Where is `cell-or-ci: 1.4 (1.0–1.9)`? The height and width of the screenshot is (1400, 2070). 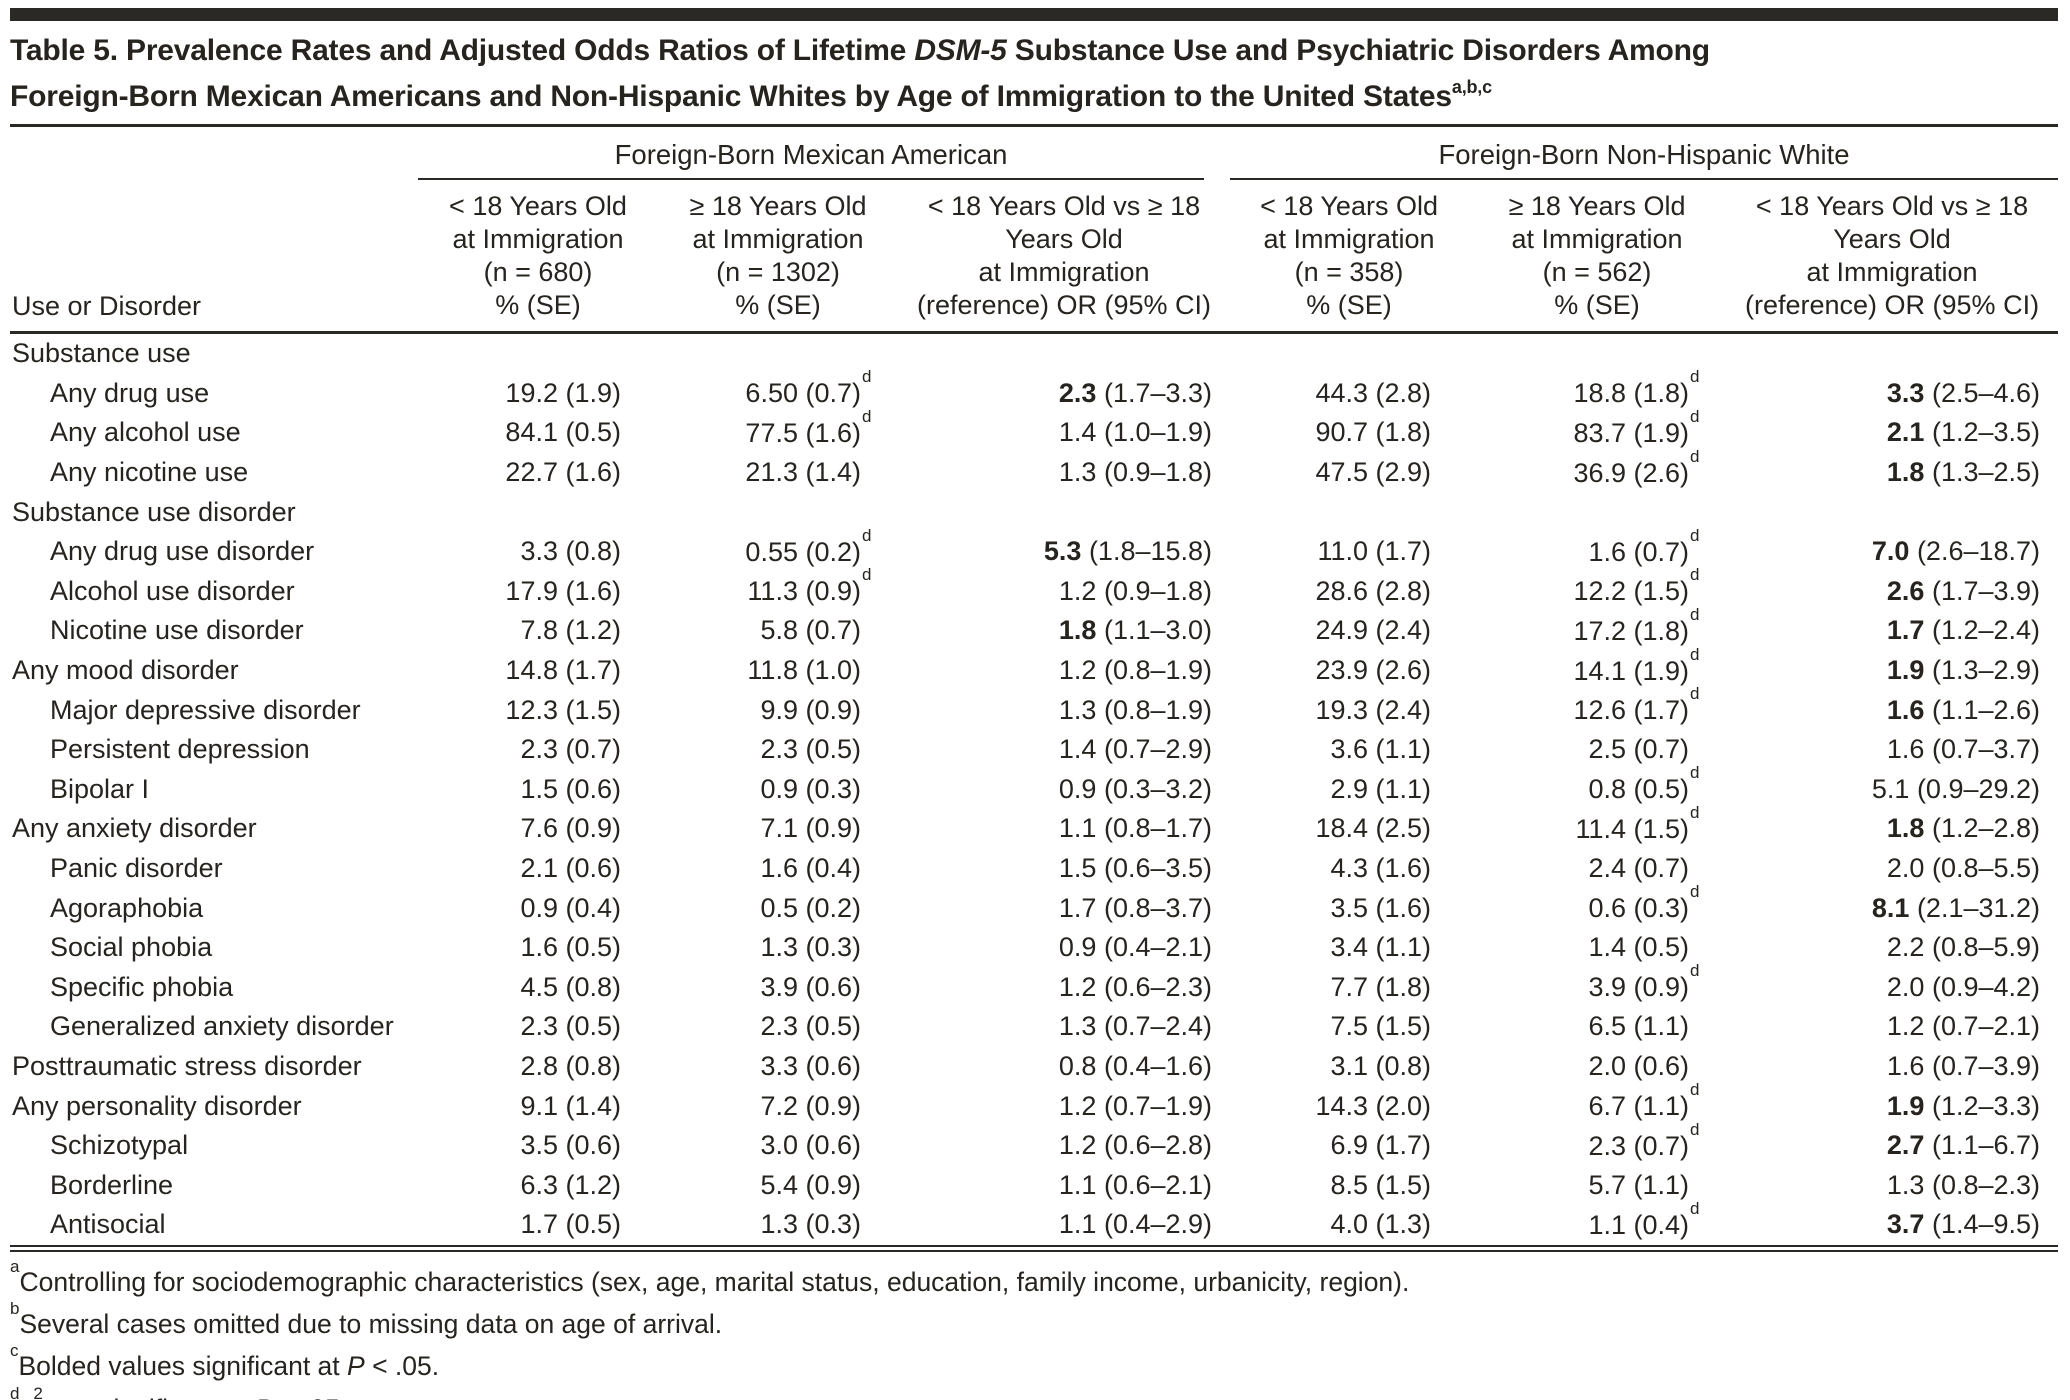
cell-or-ci: 1.4 (1.0–1.9) is located at coordinates (1135, 432).